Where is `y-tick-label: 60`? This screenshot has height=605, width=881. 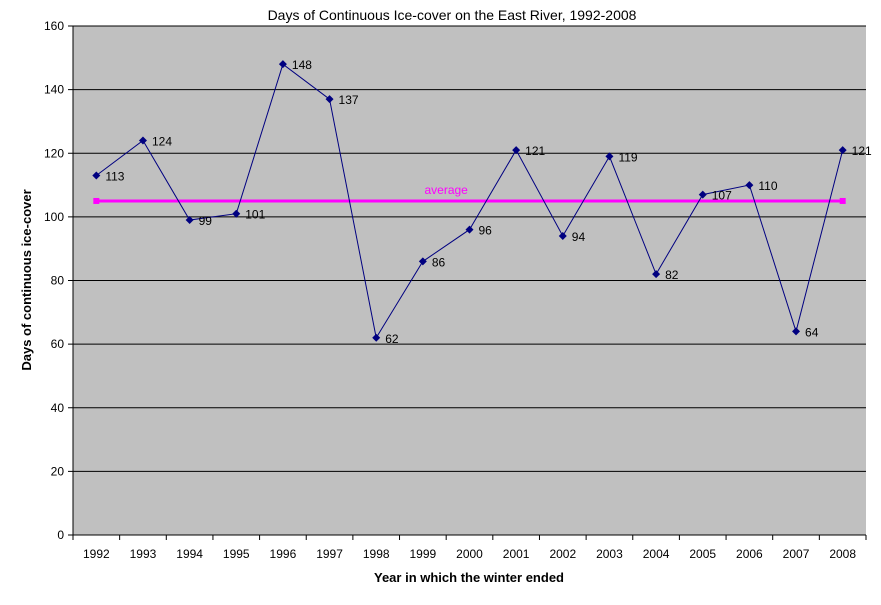 y-tick-label: 60 is located at coordinates (58, 344).